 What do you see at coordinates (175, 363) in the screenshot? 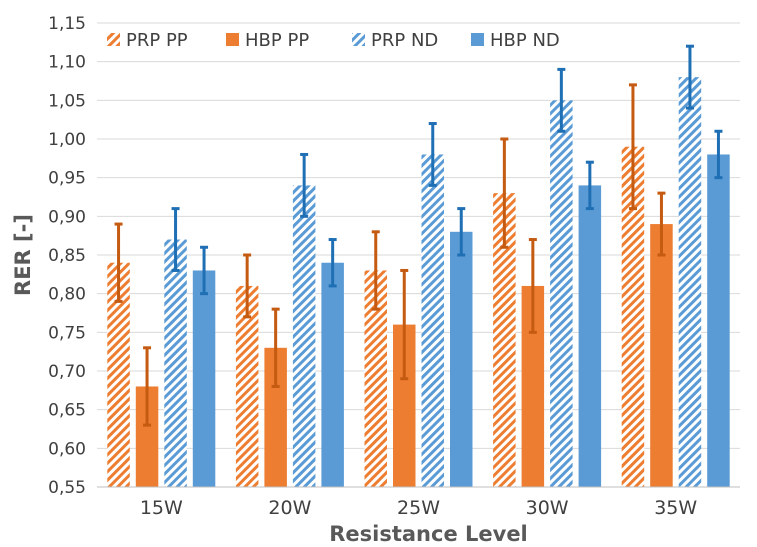
I see `bar-prp-nd-15w` at bounding box center [175, 363].